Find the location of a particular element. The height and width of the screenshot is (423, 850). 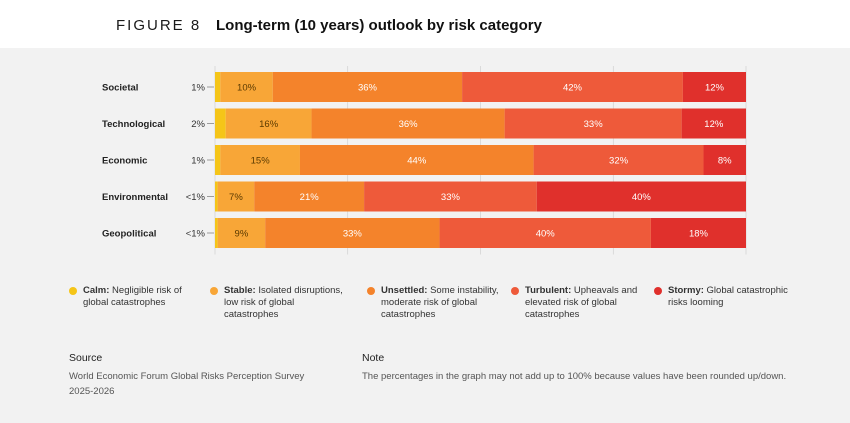

legend-term: Stable: is located at coordinates (240, 290).